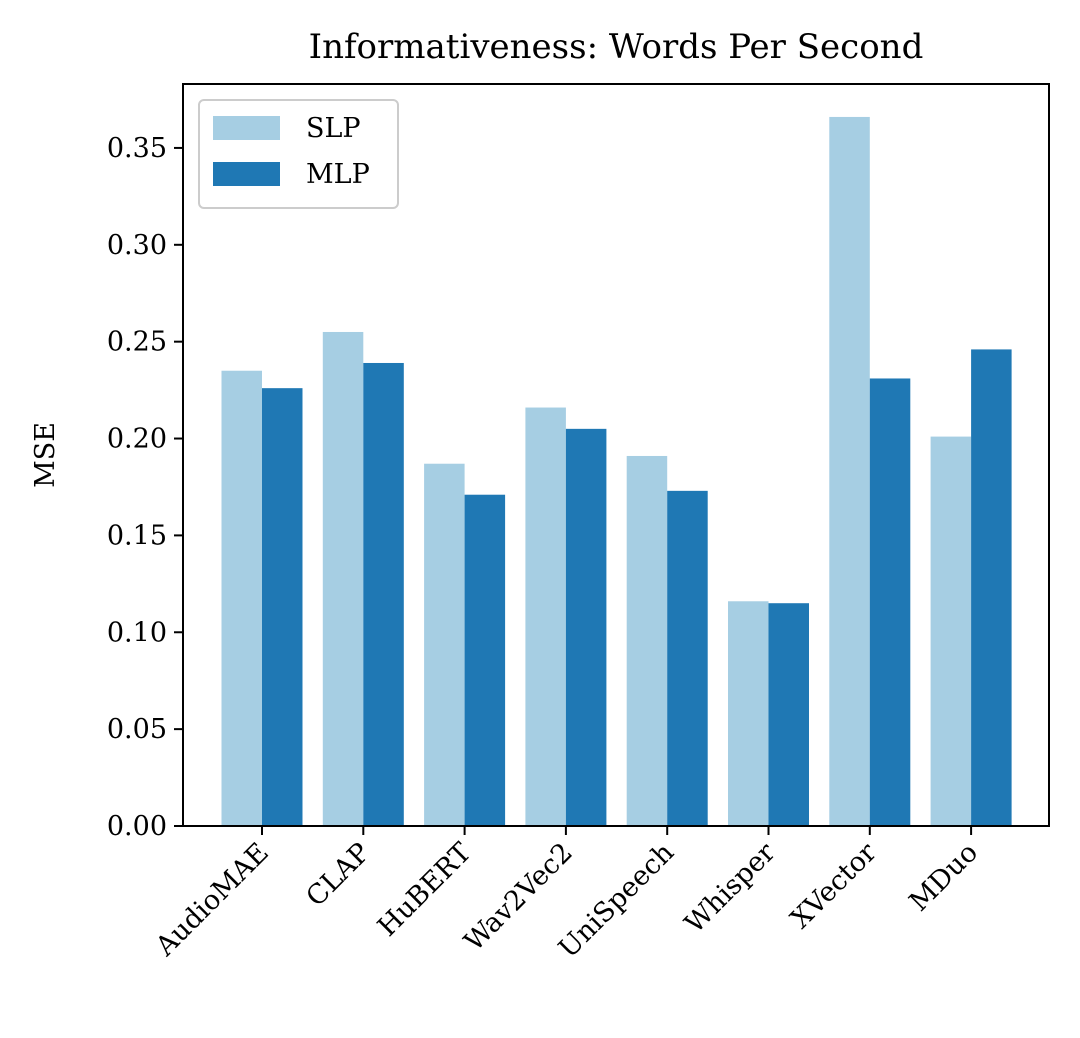 This screenshot has height=1038, width=1080. What do you see at coordinates (586, 627) in the screenshot?
I see `bar-mlp-wav2vec2` at bounding box center [586, 627].